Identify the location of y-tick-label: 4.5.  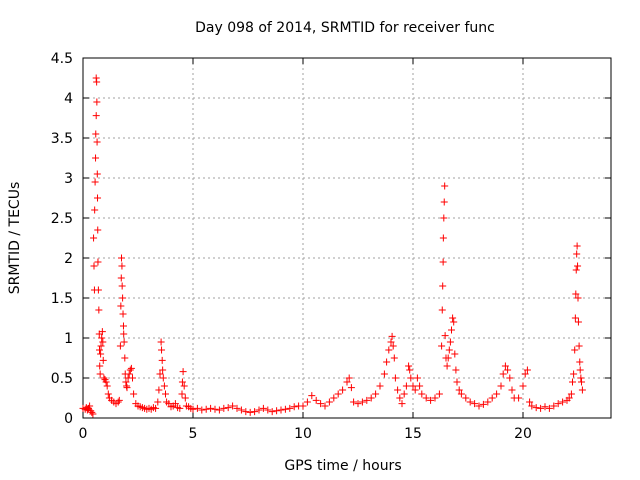
(62, 59).